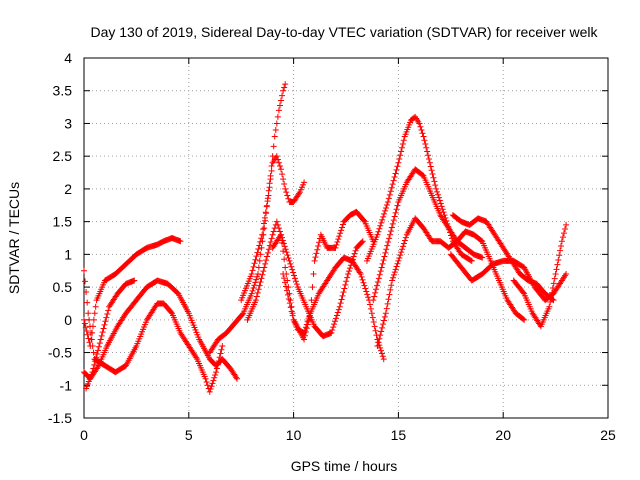  I want to click on y-tick-label: 1, so click(68, 254).